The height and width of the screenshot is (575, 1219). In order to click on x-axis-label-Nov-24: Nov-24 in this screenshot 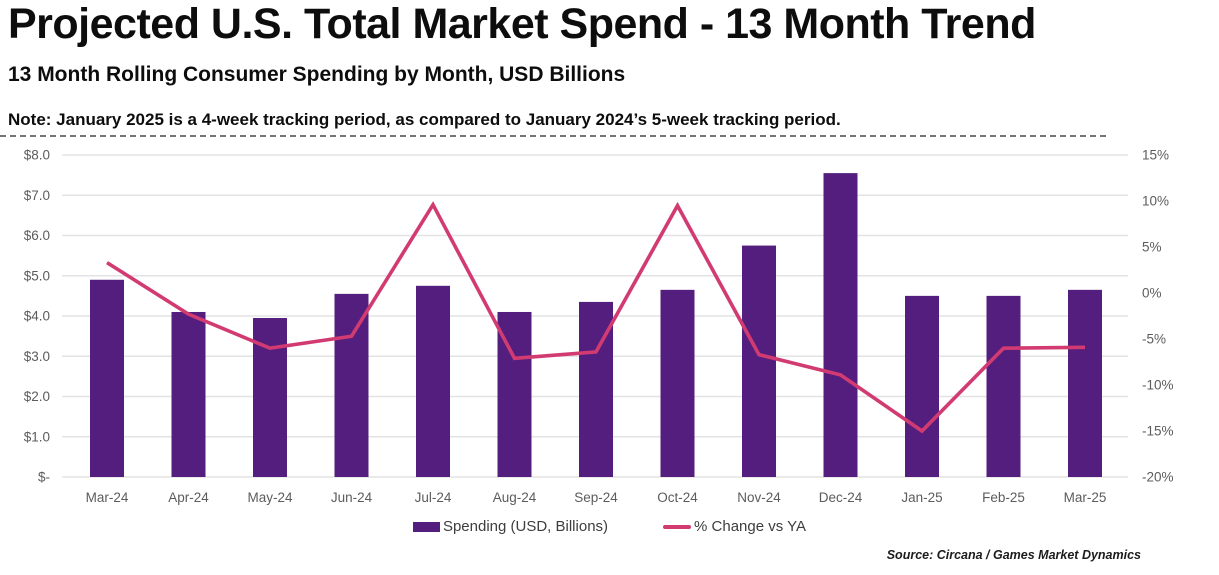, I will do `click(759, 497)`.